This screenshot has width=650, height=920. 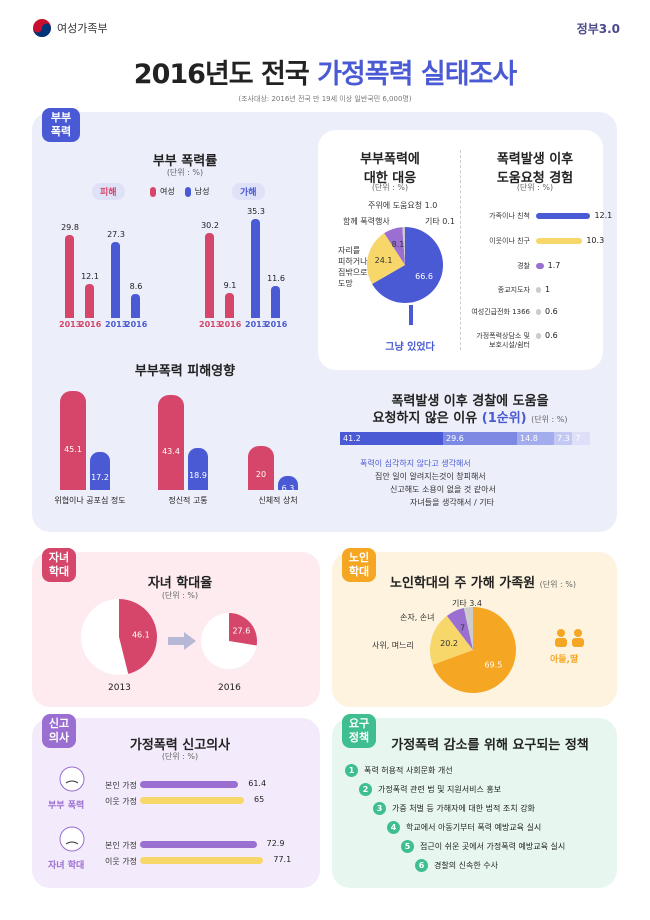 I want to click on policy-item: 3 가중 처벌 등 가해자에 대한 법적 조치 강화, so click(x=454, y=808).